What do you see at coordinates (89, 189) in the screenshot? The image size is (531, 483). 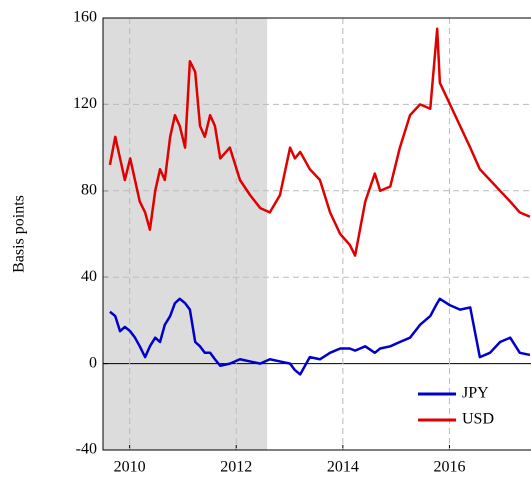 I see `y-tick-label: 80` at bounding box center [89, 189].